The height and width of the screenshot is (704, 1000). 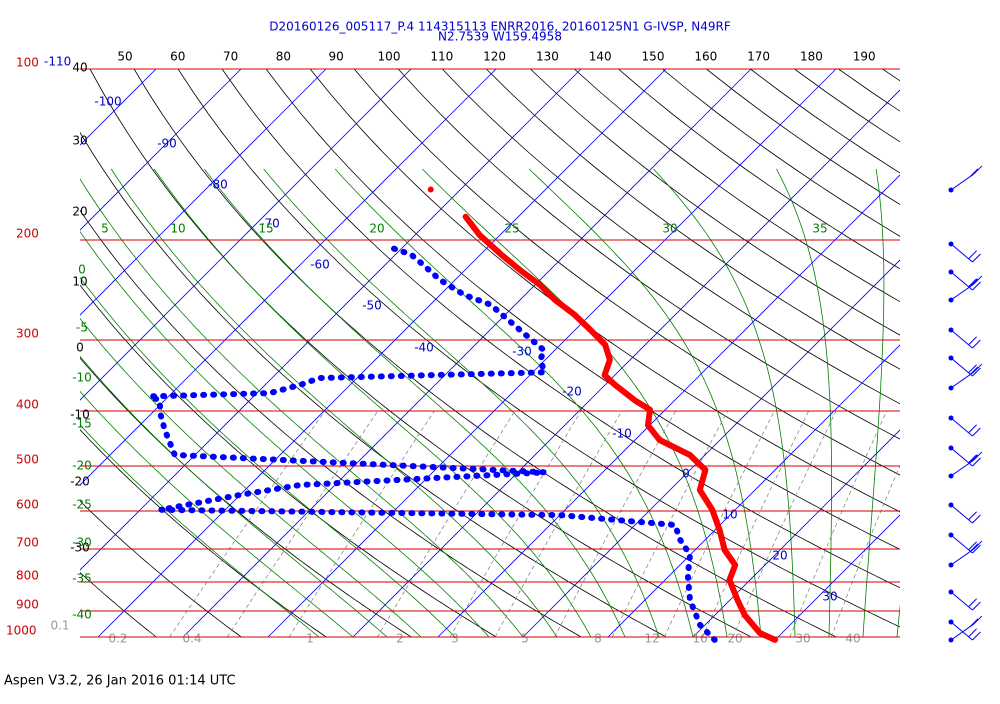 What do you see at coordinates (511, 229) in the screenshot?
I see `green-top-label: 25` at bounding box center [511, 229].